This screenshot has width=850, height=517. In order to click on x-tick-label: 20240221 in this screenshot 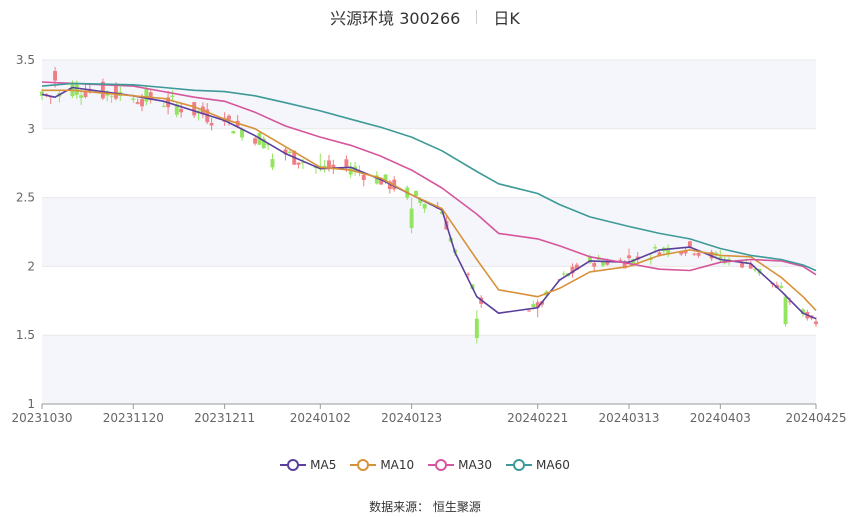, I will do `click(537, 418)`.